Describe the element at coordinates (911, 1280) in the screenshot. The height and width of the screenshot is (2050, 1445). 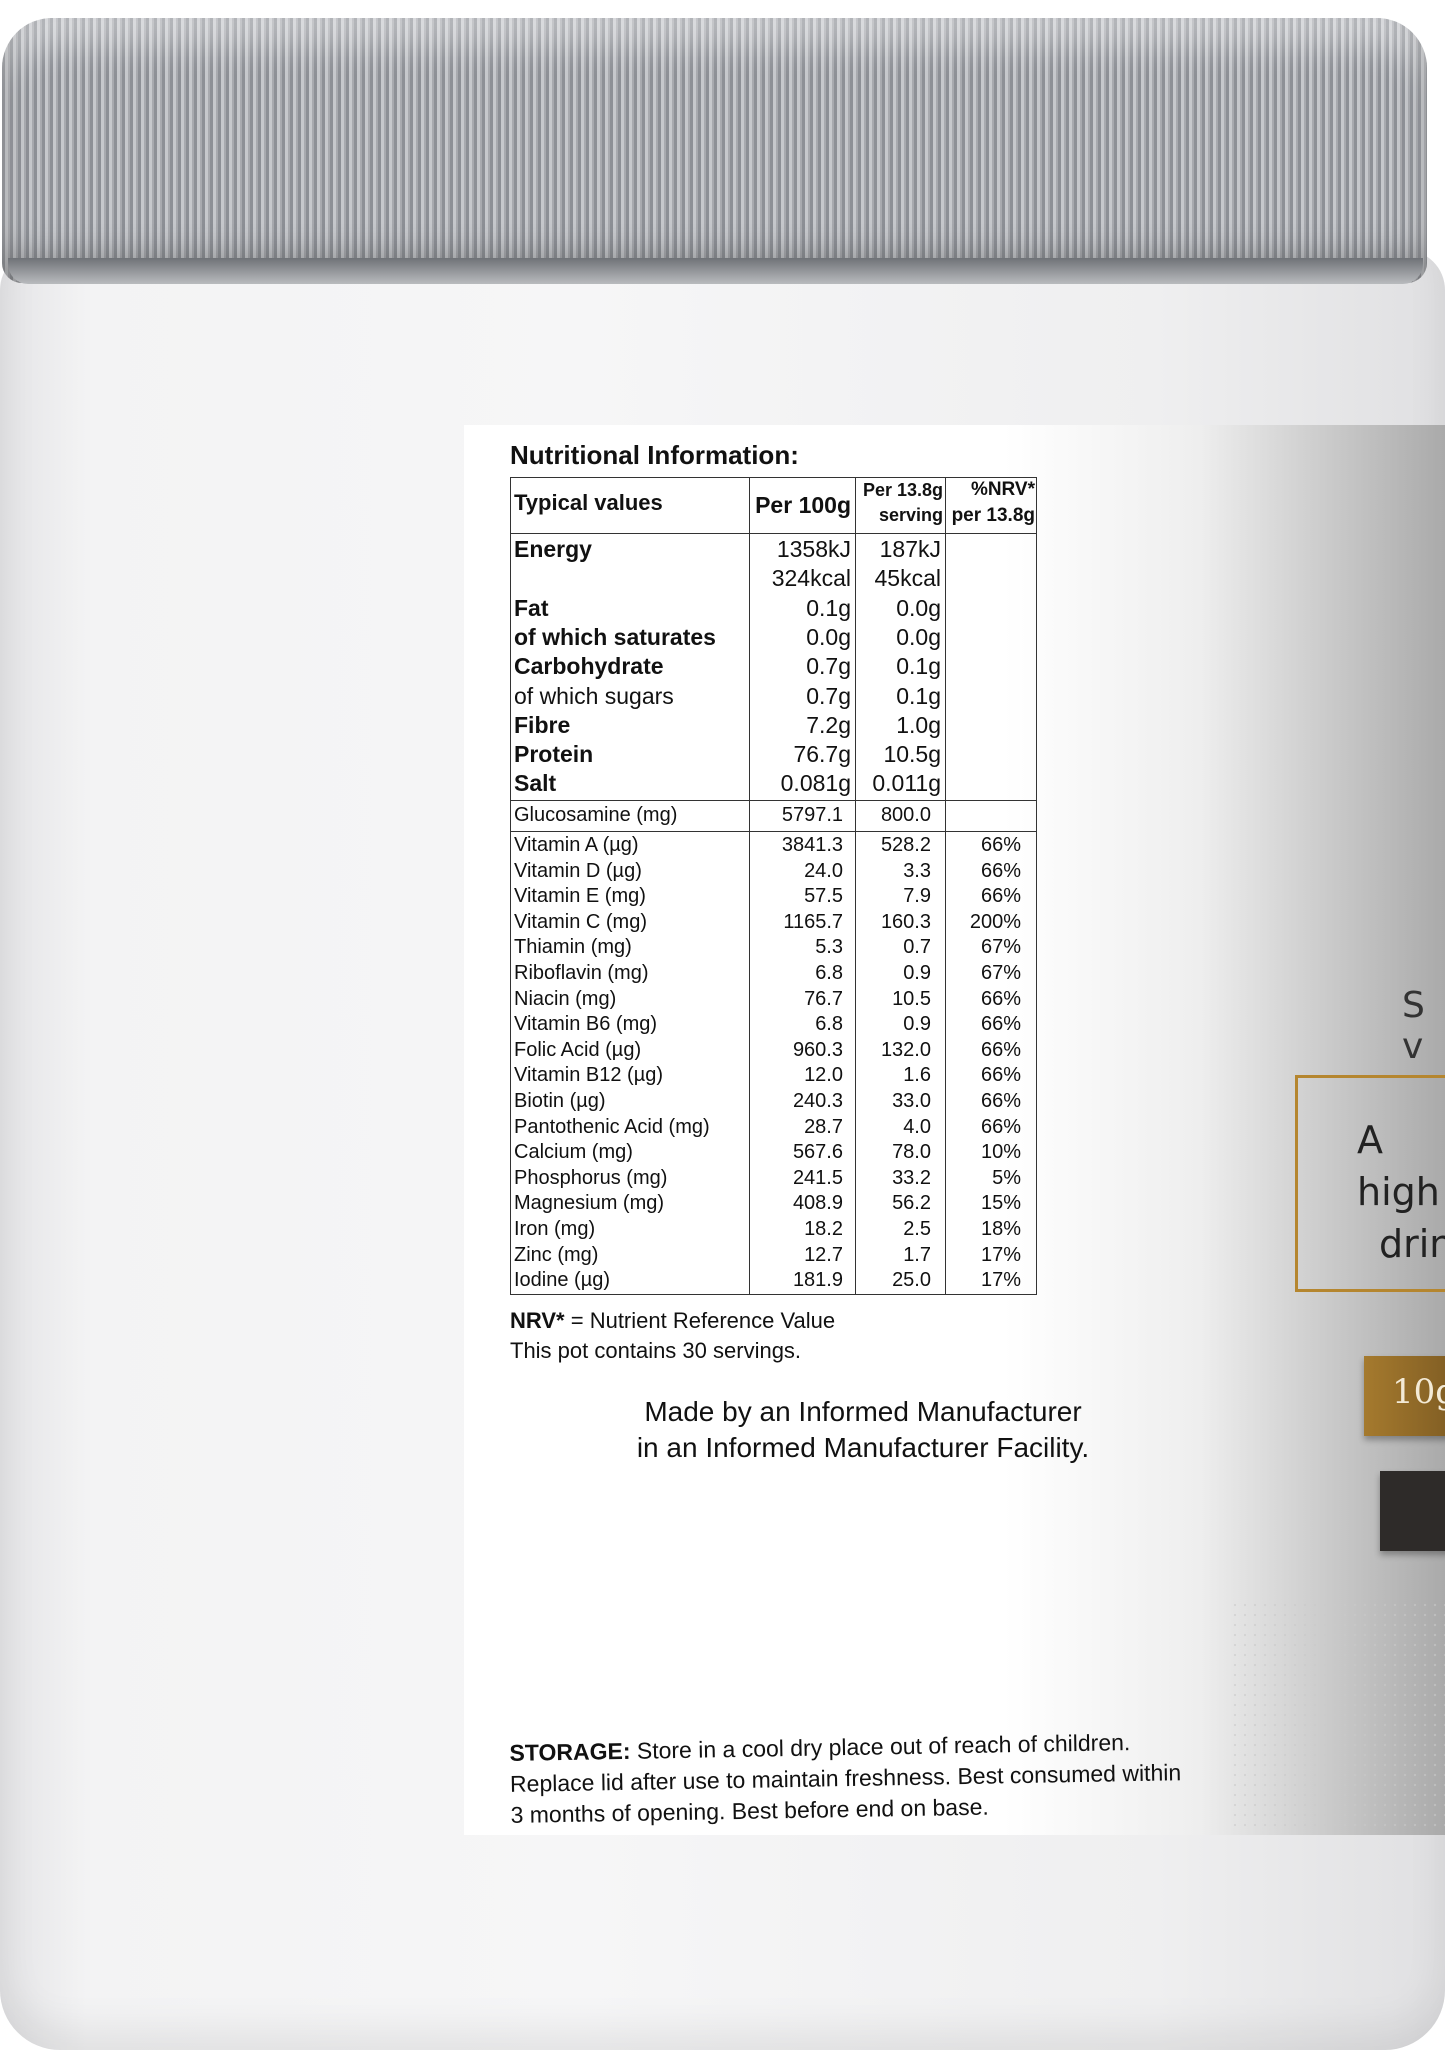
I see `vitamin-serving: 25.0` at that location.